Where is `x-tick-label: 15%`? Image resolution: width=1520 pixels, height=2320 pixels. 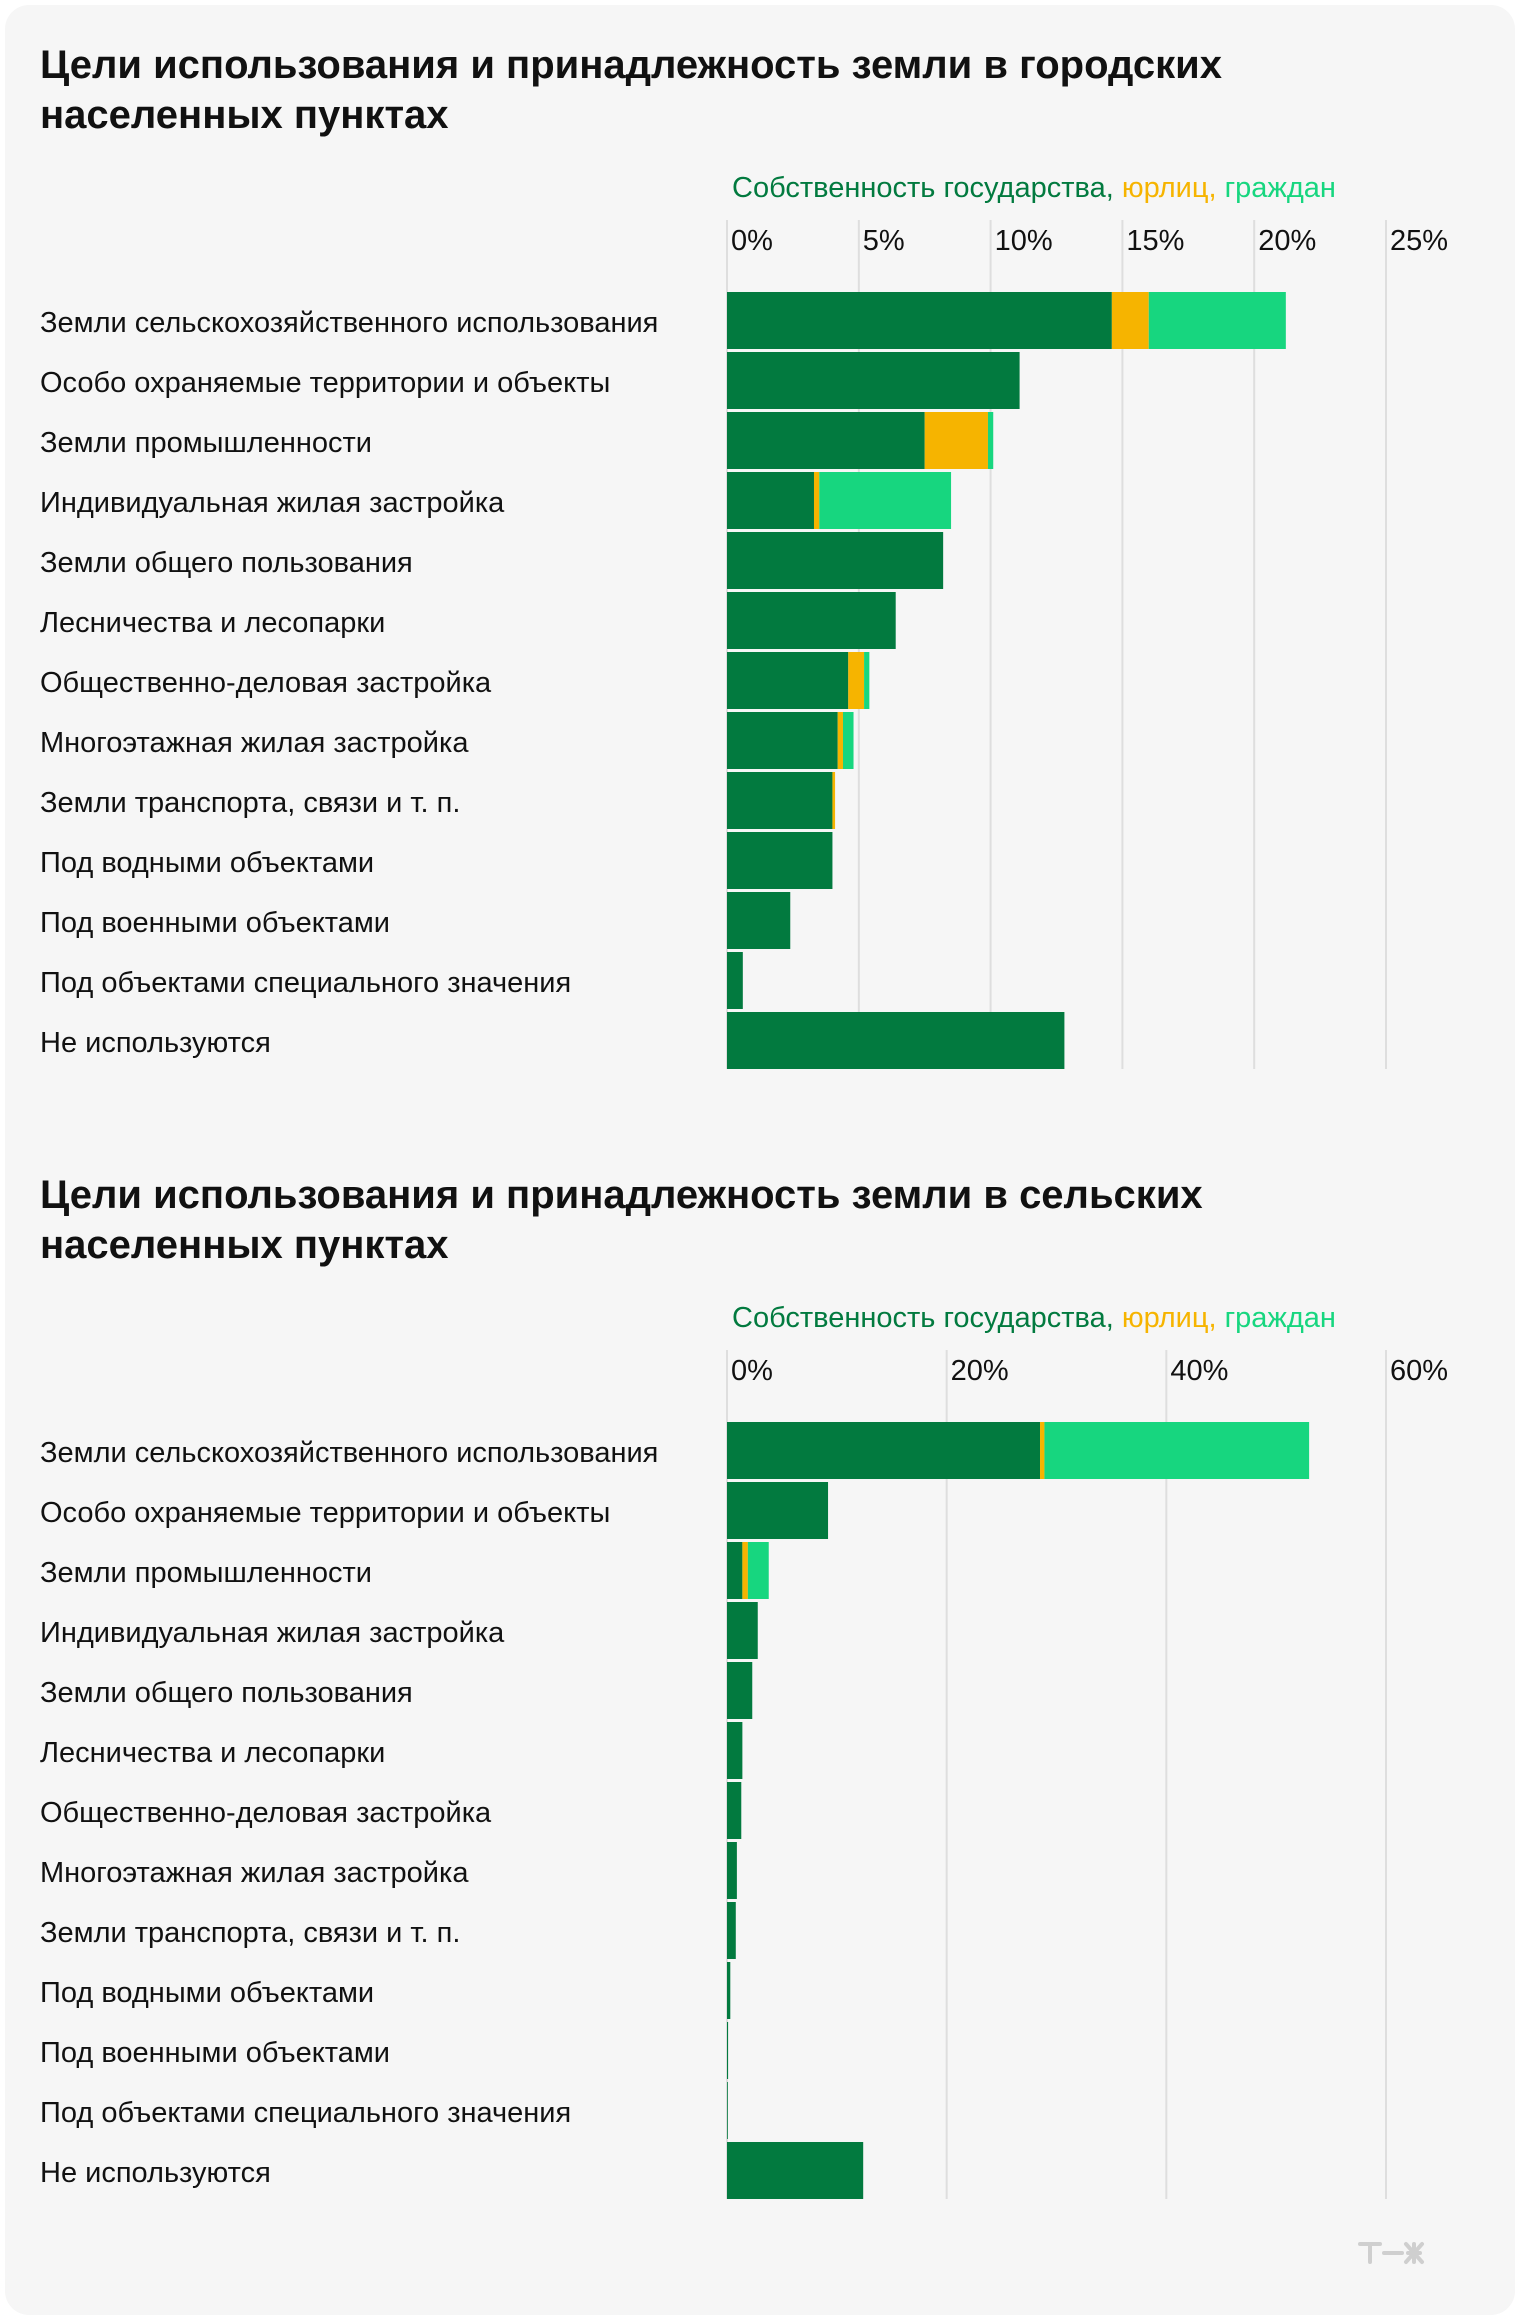
x-tick-label: 15% is located at coordinates (1155, 241).